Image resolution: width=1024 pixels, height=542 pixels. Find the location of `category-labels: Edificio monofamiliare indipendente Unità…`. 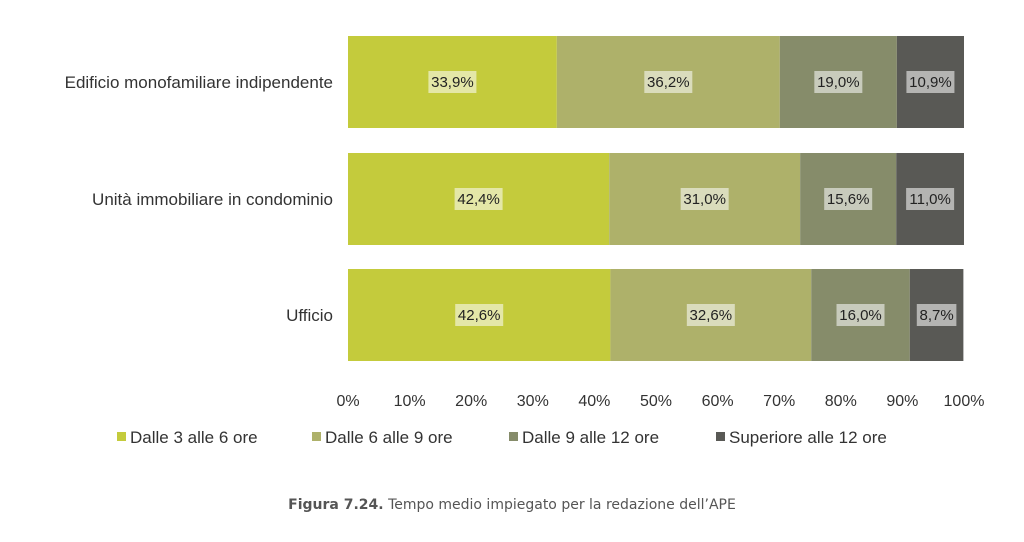

category-labels: Edificio monofamiliare indipendente Unità… is located at coordinates (199, 199).